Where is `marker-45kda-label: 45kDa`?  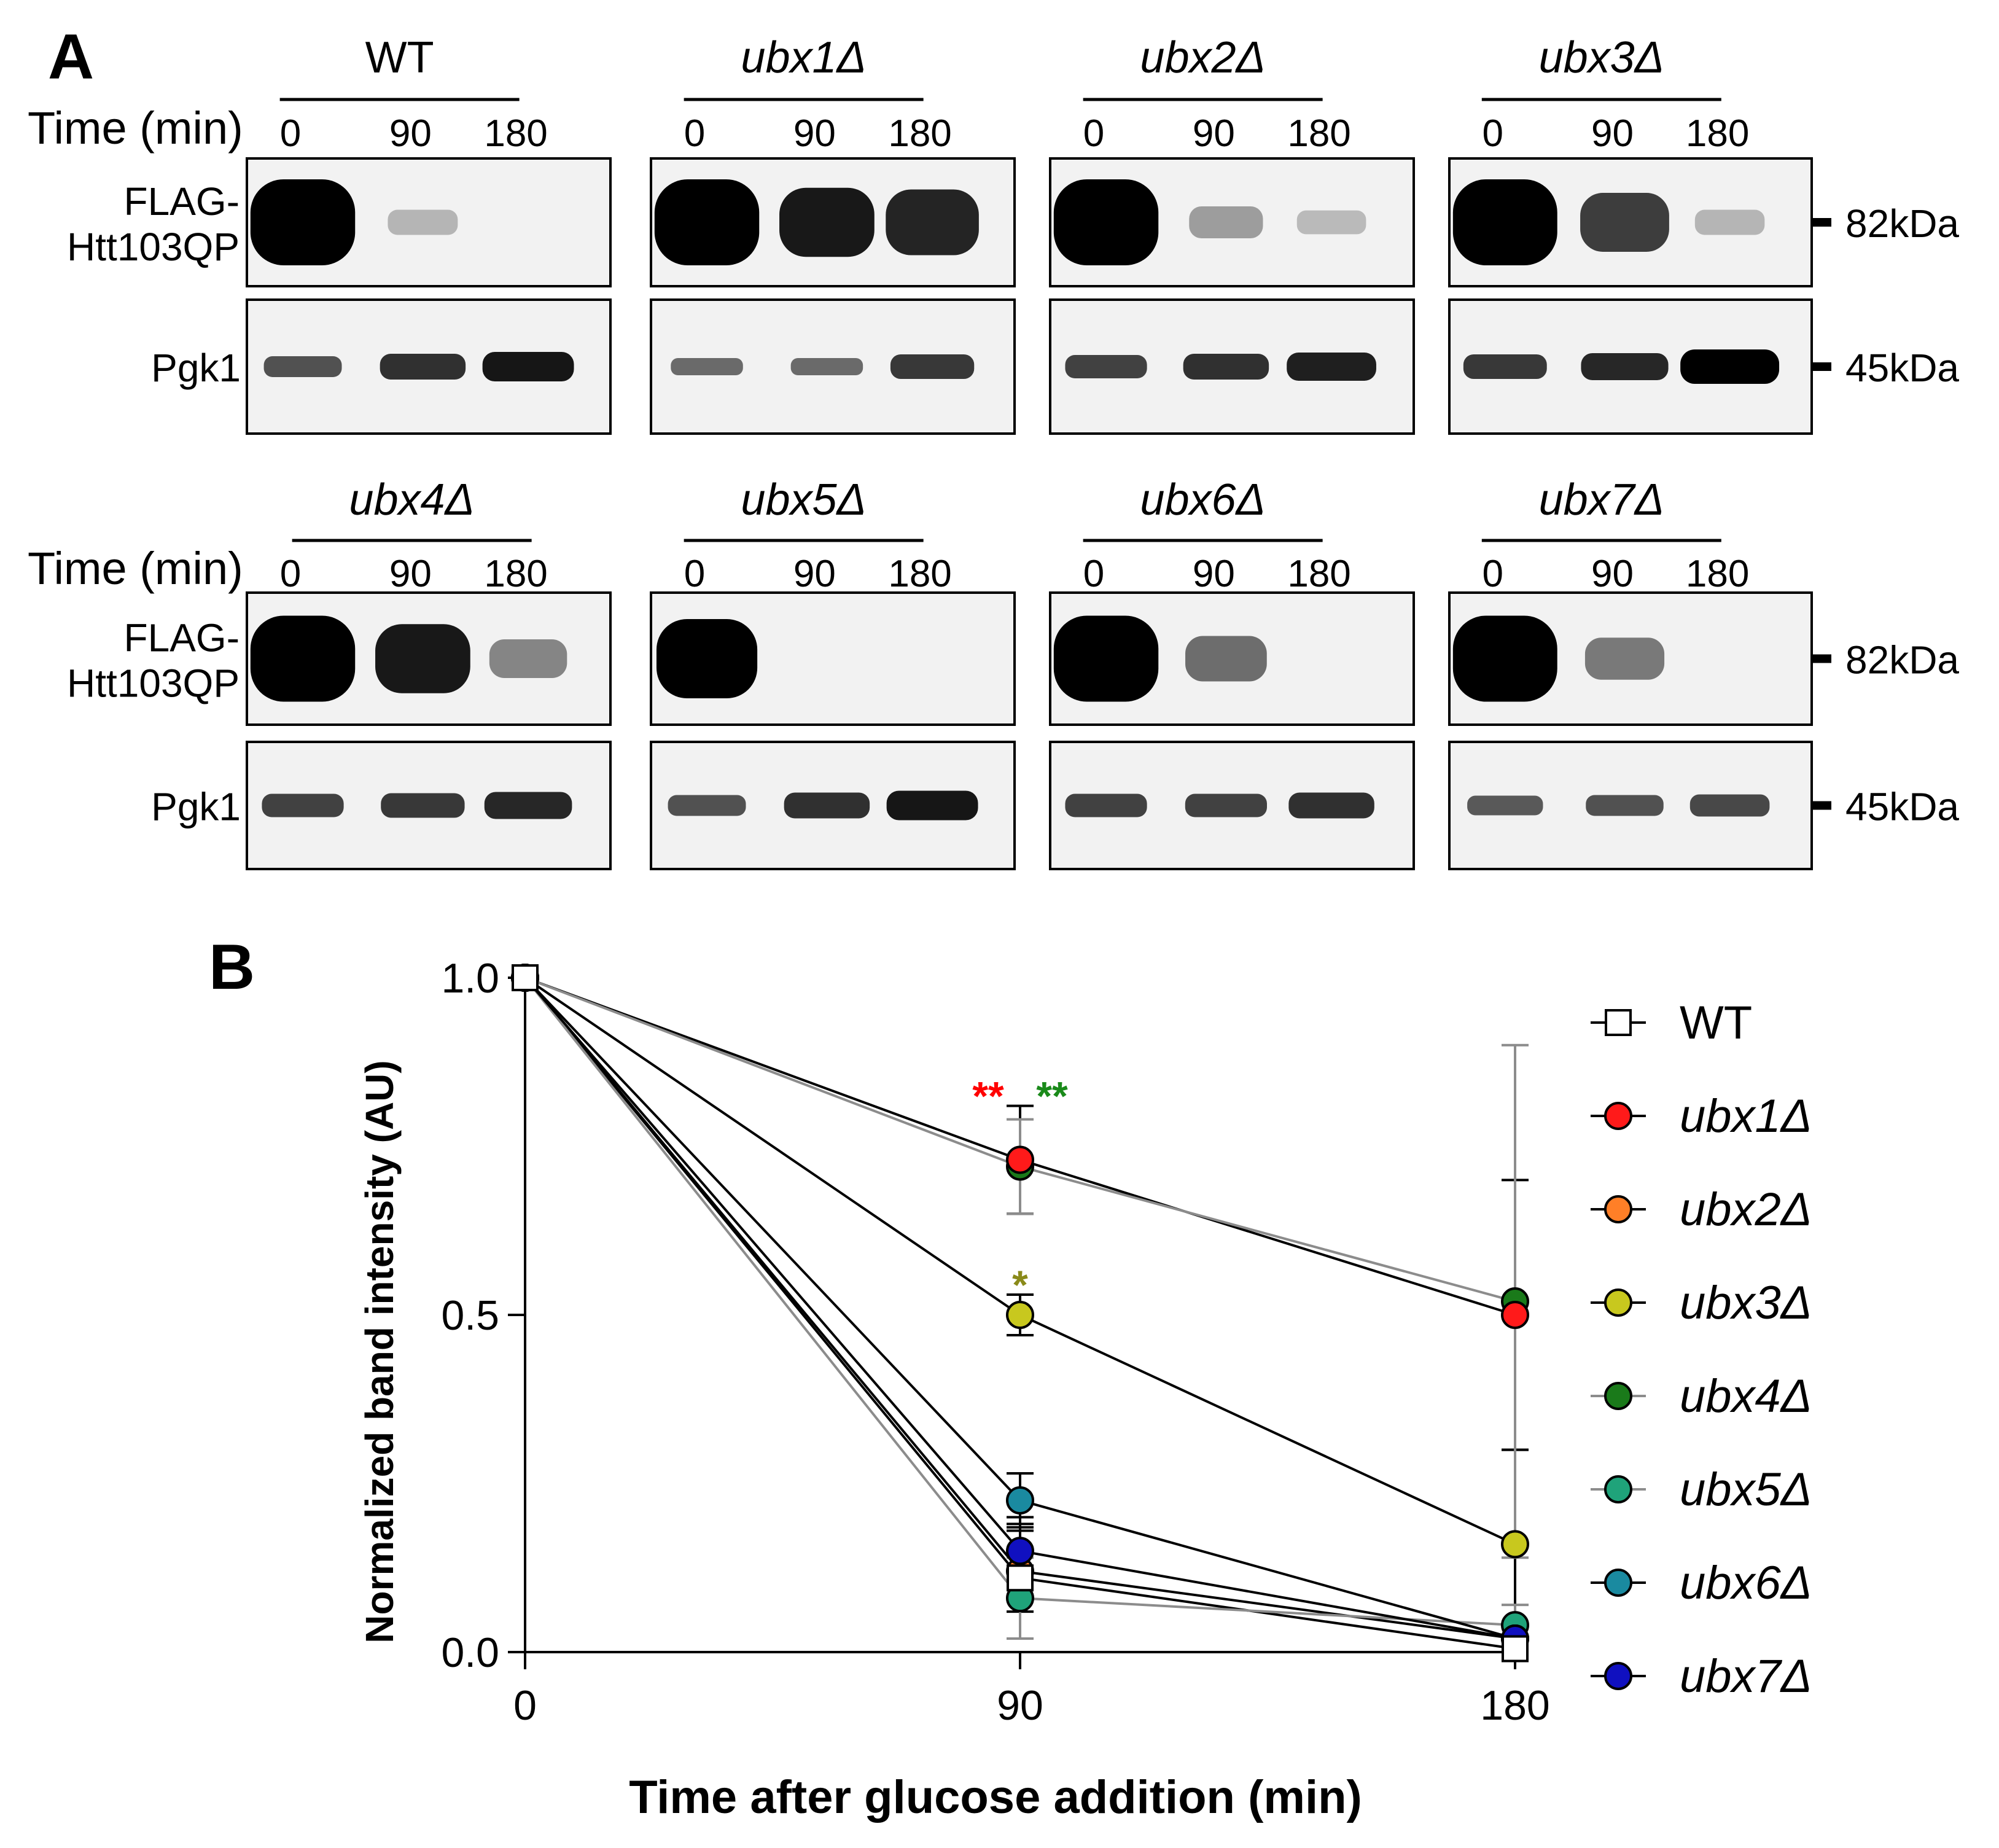
marker-45kda-label: 45kDa is located at coordinates (1902, 807).